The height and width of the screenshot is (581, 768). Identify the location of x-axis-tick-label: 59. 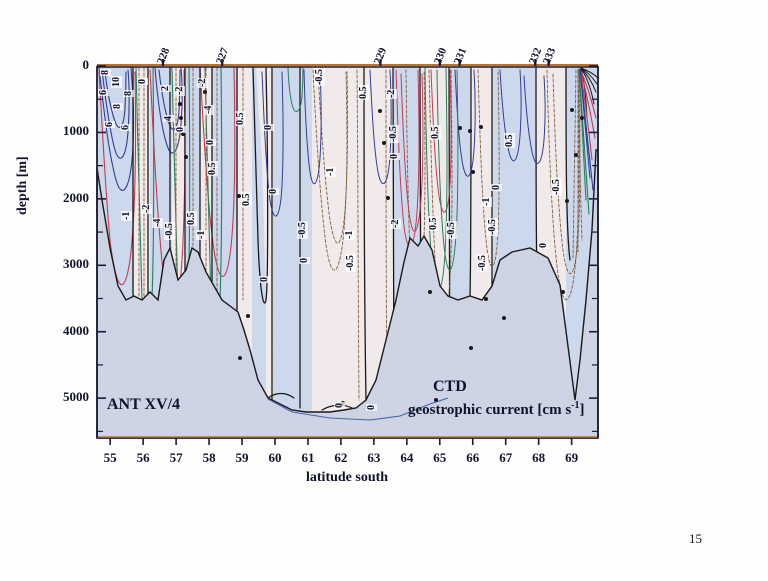
(242, 457).